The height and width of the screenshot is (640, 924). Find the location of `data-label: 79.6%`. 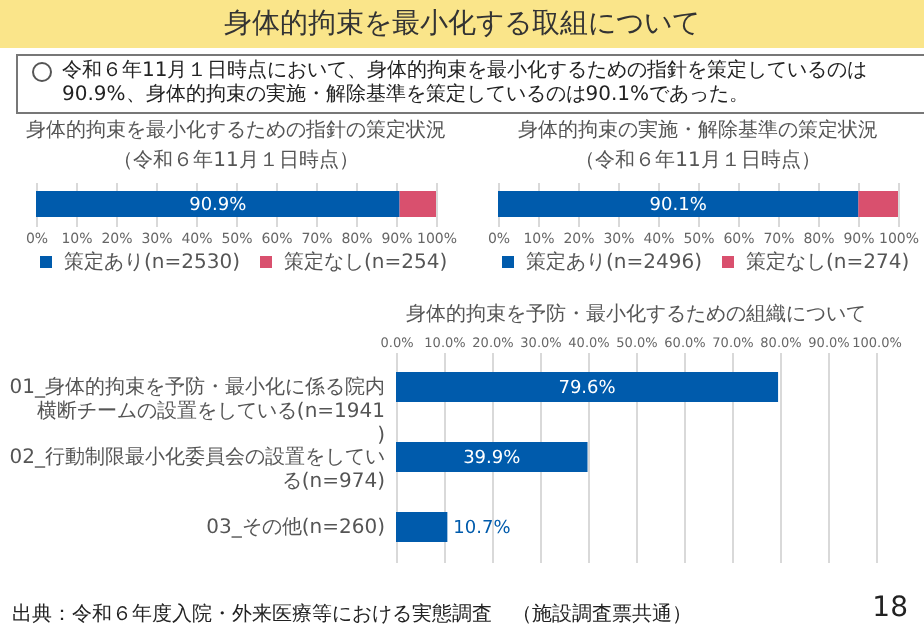

data-label: 79.6% is located at coordinates (587, 389).